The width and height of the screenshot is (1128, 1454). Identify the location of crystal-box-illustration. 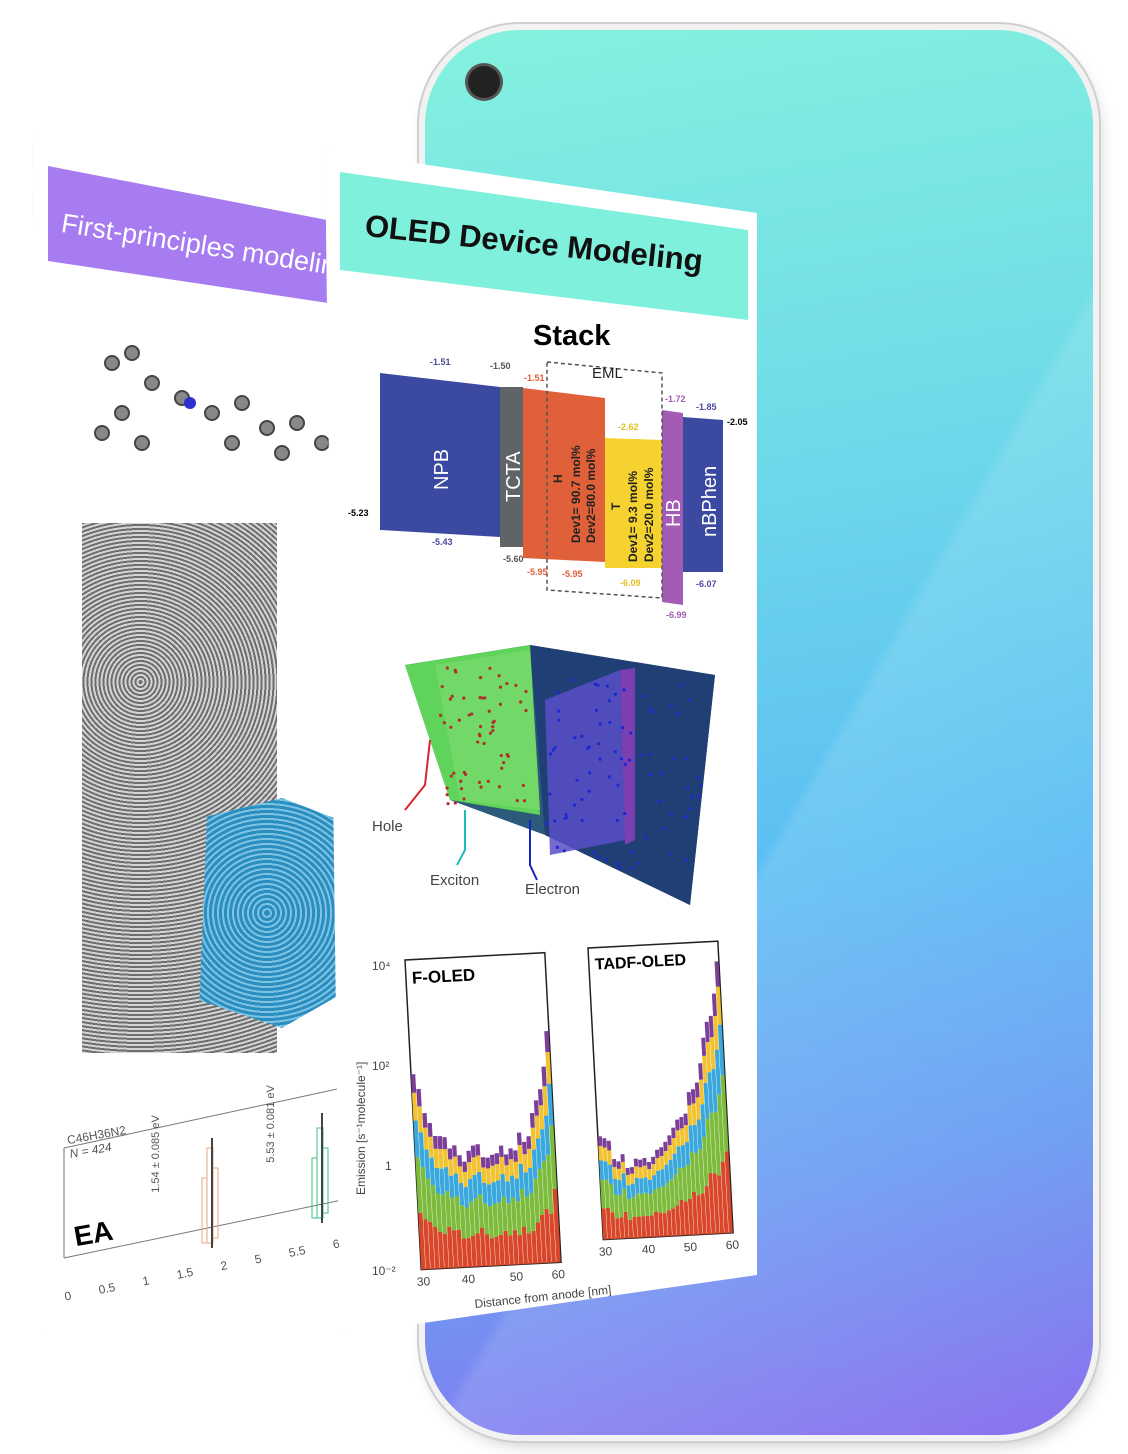
(270, 913).